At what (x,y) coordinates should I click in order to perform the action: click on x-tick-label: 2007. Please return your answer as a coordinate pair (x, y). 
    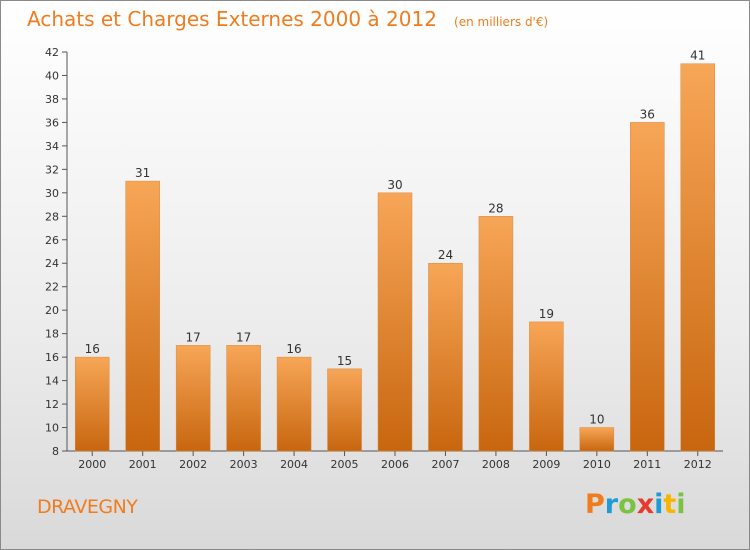
    Looking at the image, I should click on (445, 464).